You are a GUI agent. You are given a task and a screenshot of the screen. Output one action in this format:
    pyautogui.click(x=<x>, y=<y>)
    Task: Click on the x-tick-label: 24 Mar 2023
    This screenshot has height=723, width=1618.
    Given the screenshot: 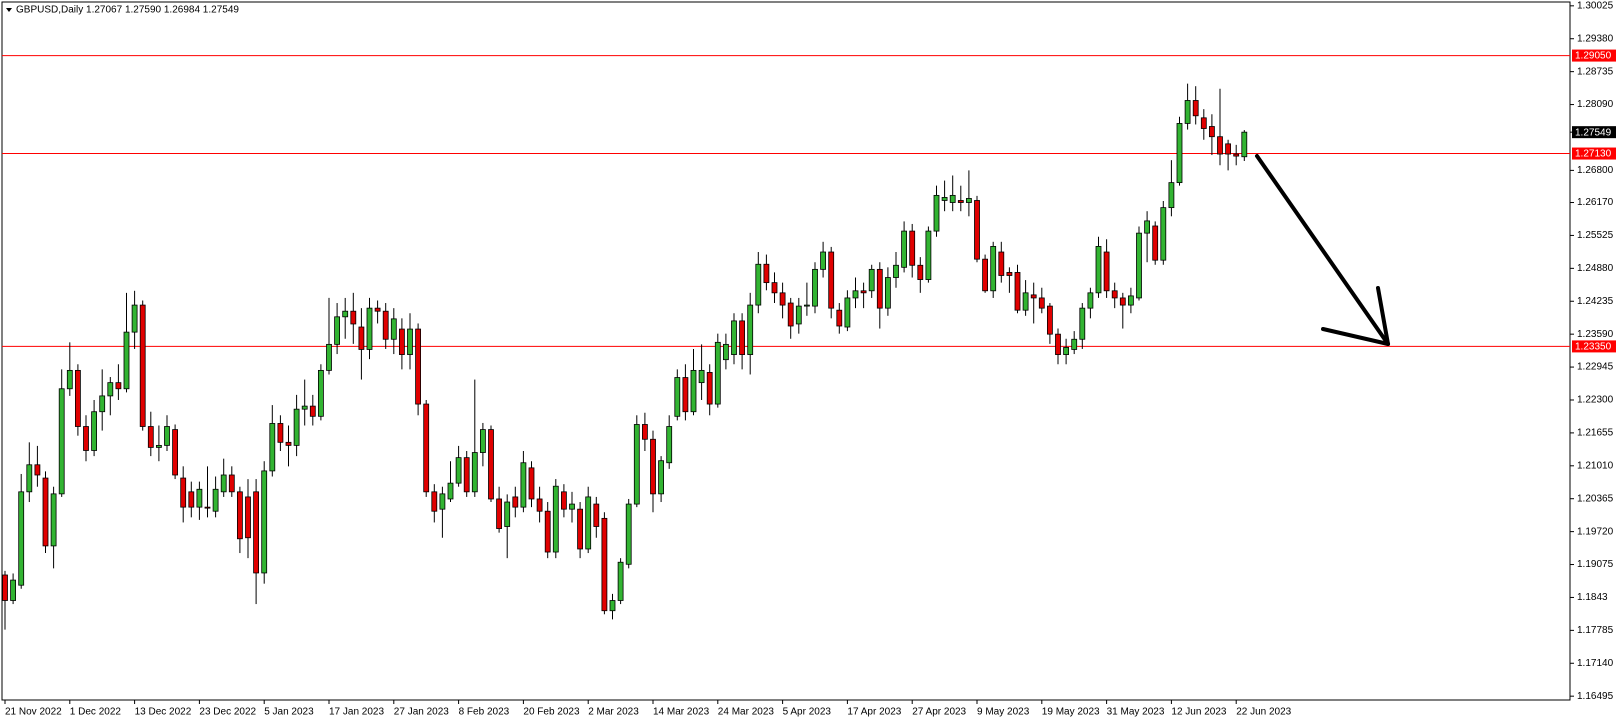 What is the action you would take?
    pyautogui.click(x=746, y=712)
    